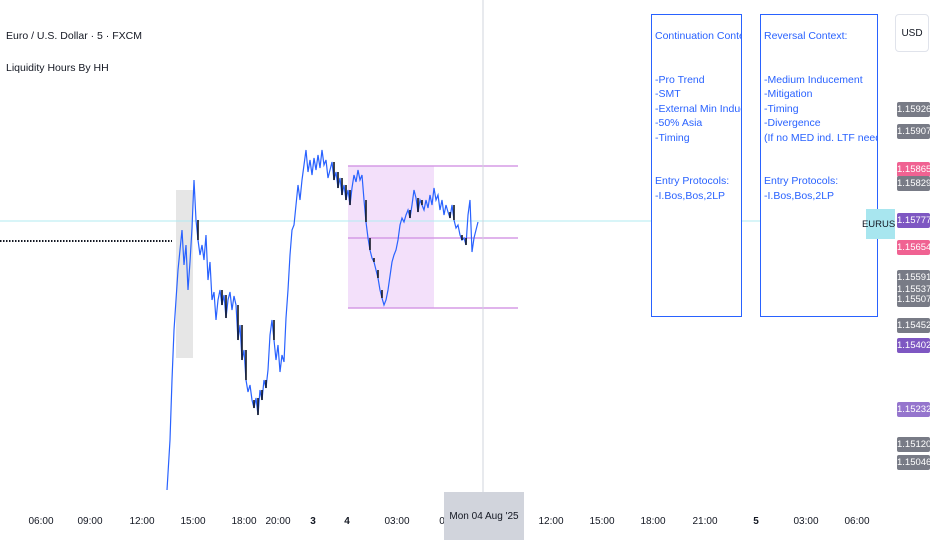 The image size is (932, 550). What do you see at coordinates (278, 521) in the screenshot?
I see `time-label: 20:00` at bounding box center [278, 521].